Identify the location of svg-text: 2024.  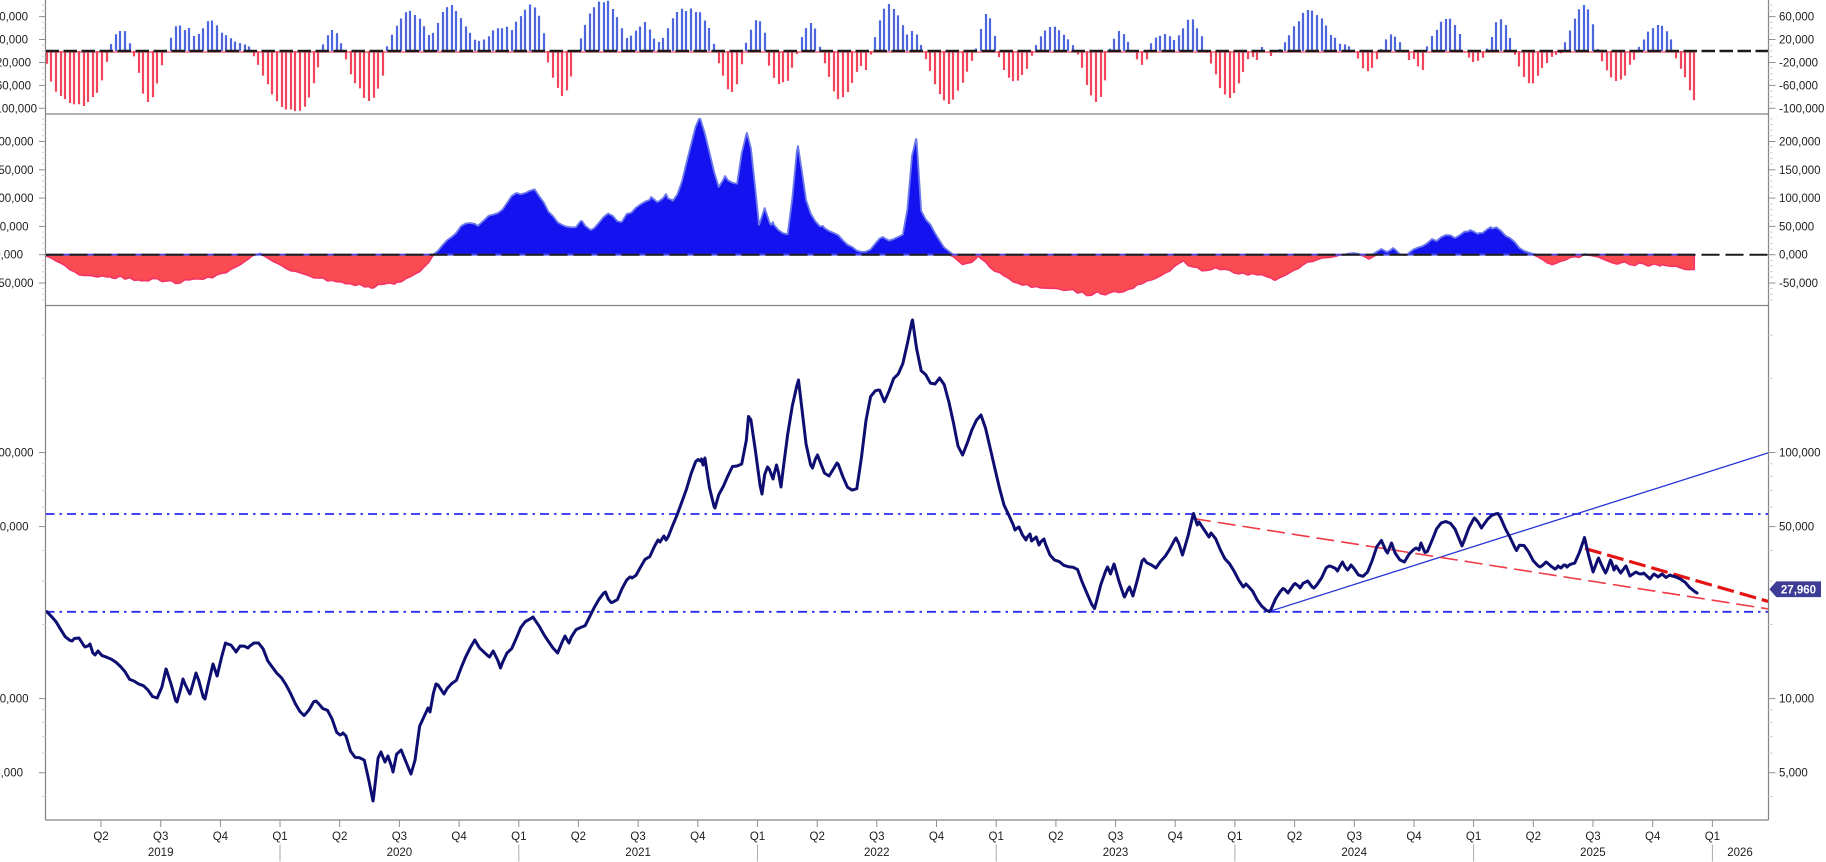
(1354, 853).